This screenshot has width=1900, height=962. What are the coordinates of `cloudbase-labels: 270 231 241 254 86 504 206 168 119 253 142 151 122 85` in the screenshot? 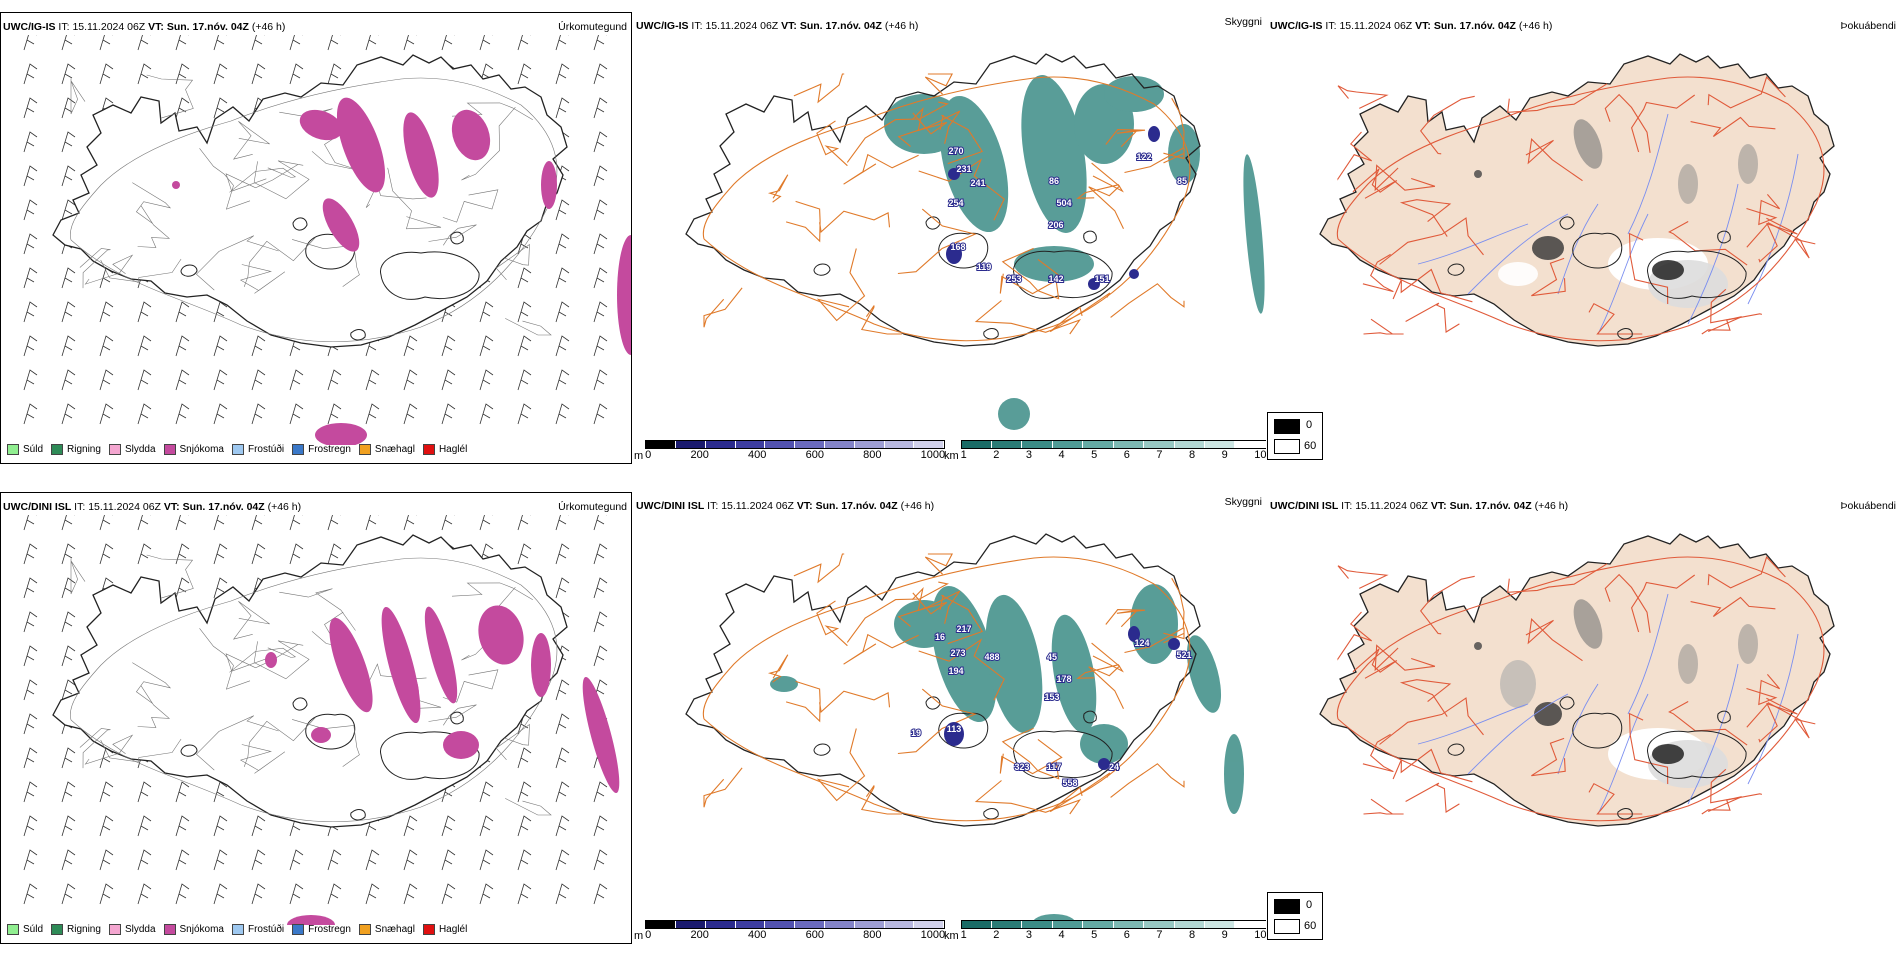 It's located at (1067, 215).